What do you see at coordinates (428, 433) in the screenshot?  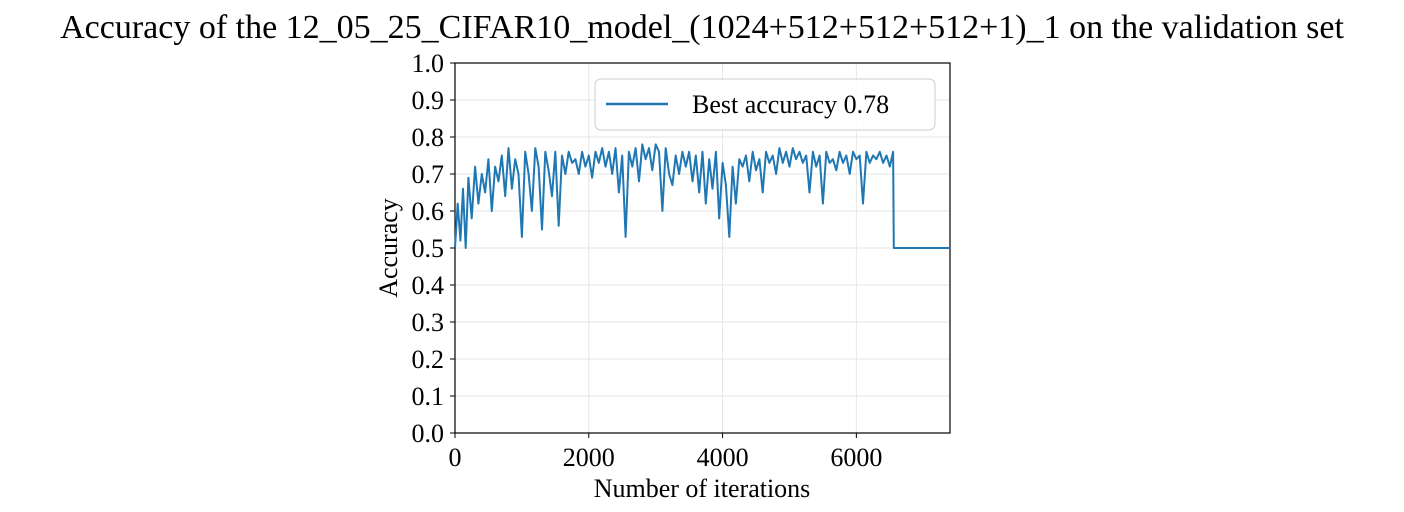 I see `y-tick-label: 0.0` at bounding box center [428, 433].